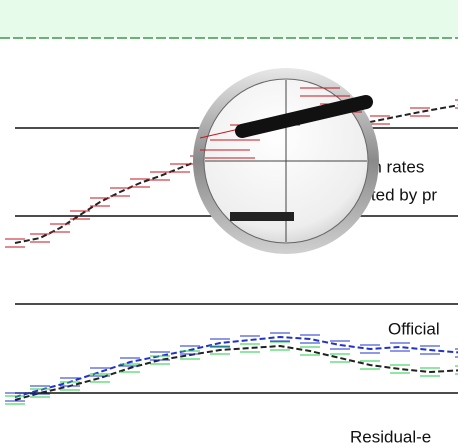 The image size is (465, 448). I want to click on label: Residual-e, so click(390, 436).